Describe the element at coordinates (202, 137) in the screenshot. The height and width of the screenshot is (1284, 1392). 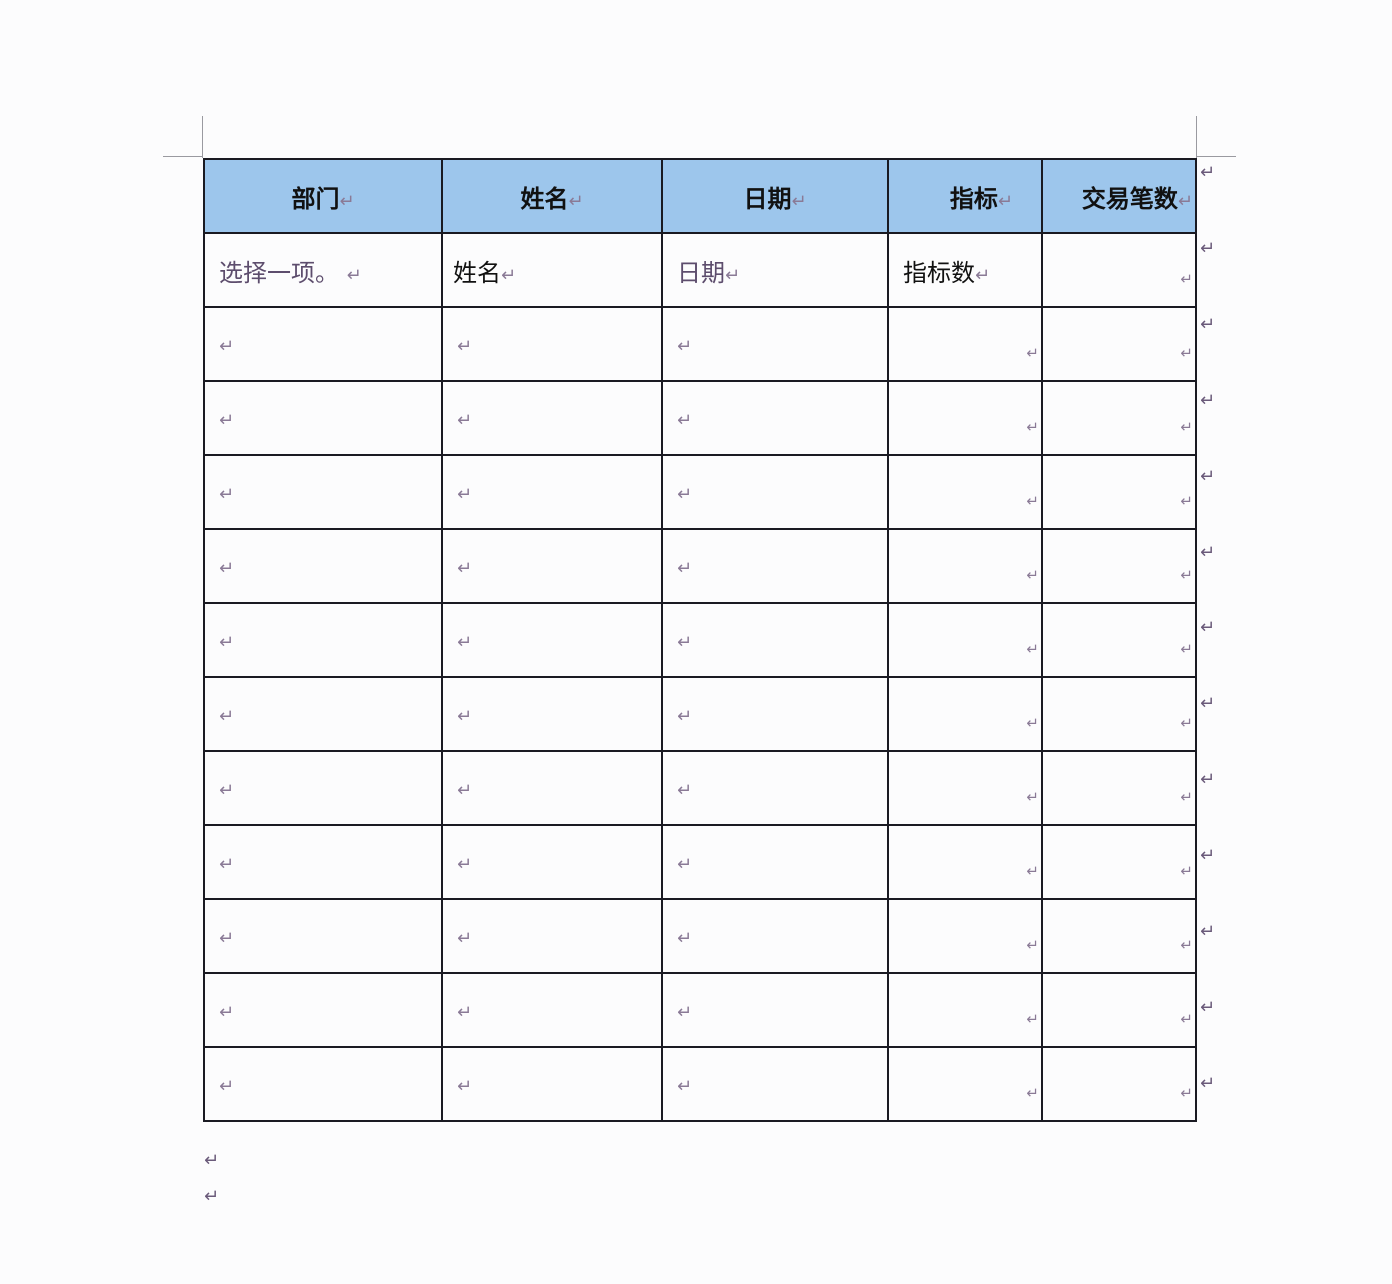
I see `crop-mark-top-left-v` at that location.